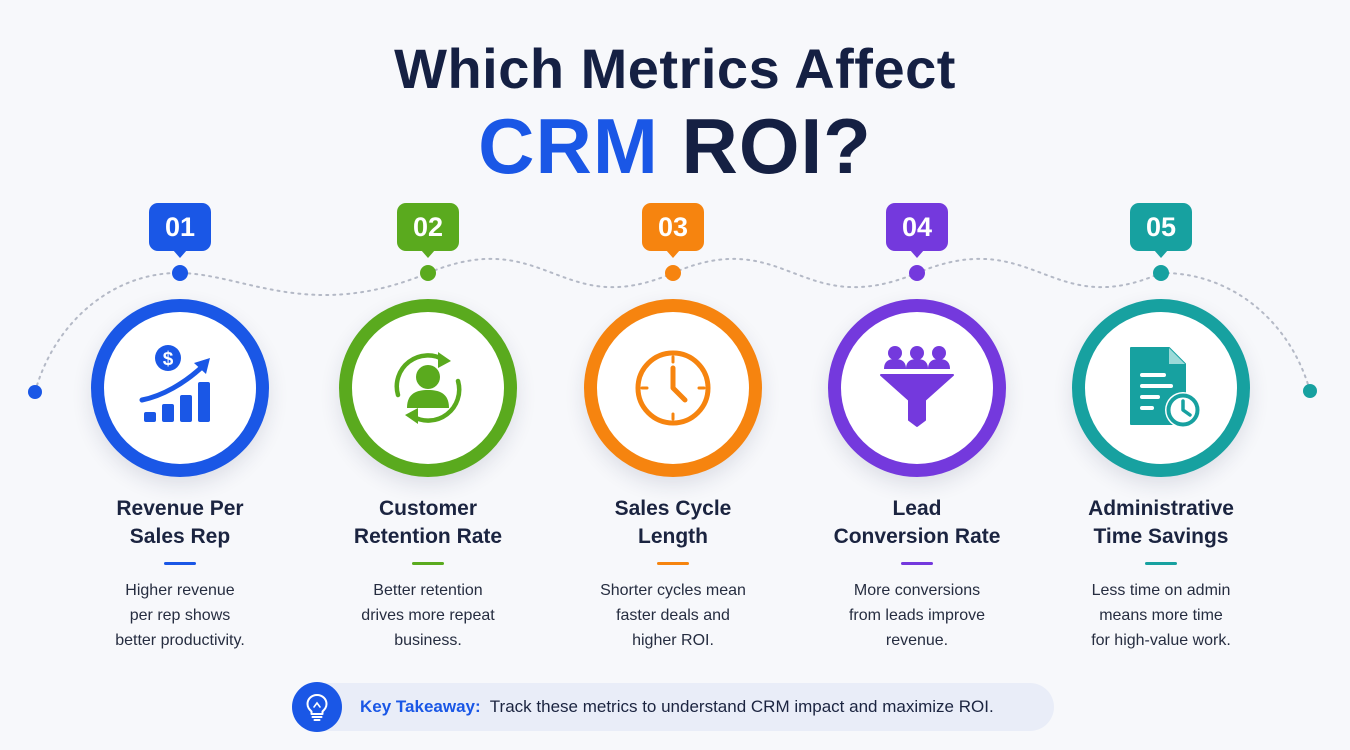 The height and width of the screenshot is (750, 1350). I want to click on metric-description-line: business., so click(428, 640).